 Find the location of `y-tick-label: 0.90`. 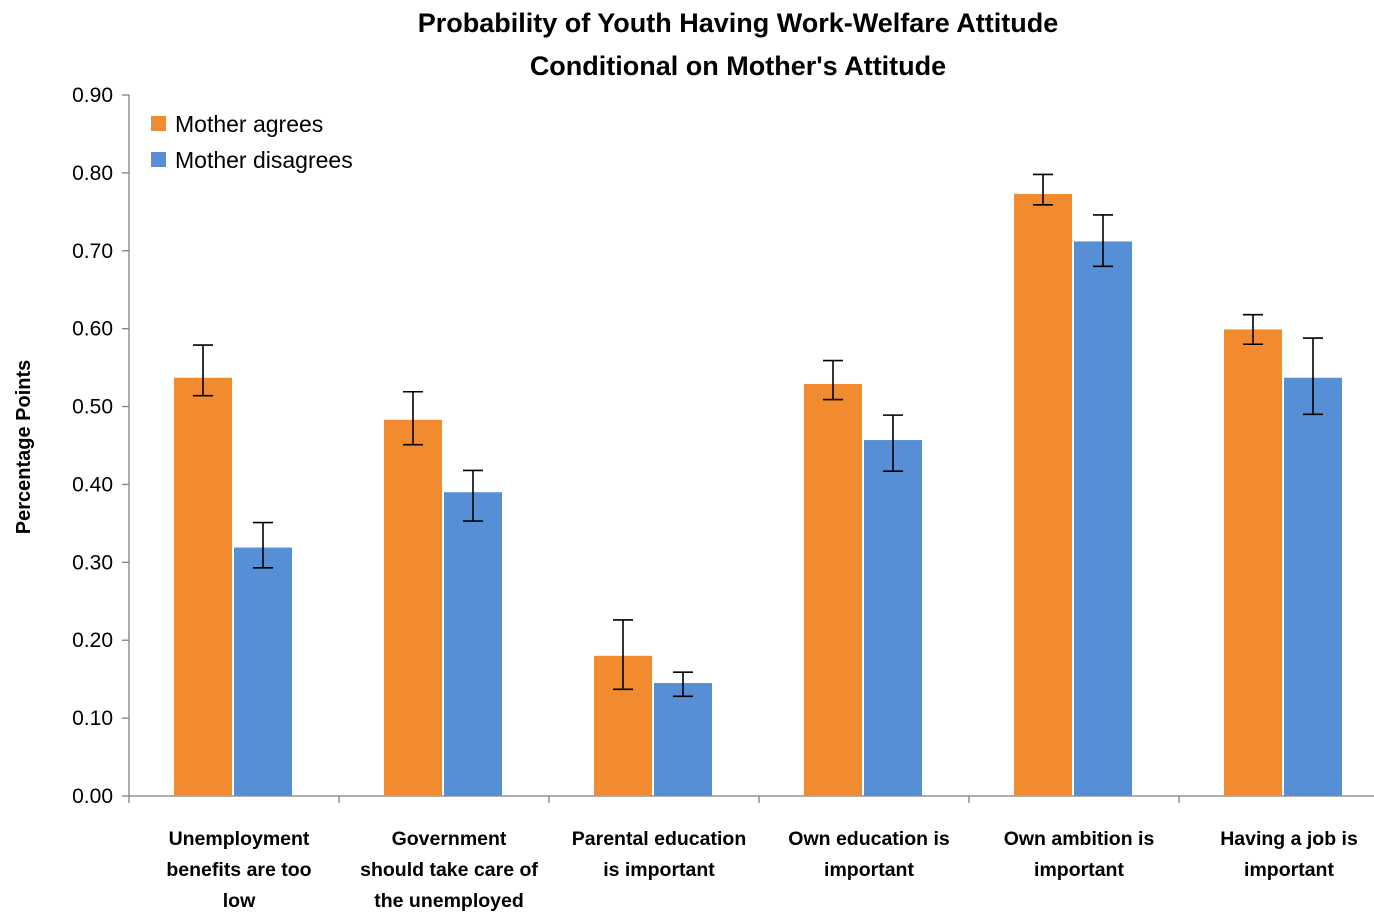

y-tick-label: 0.90 is located at coordinates (92, 95).